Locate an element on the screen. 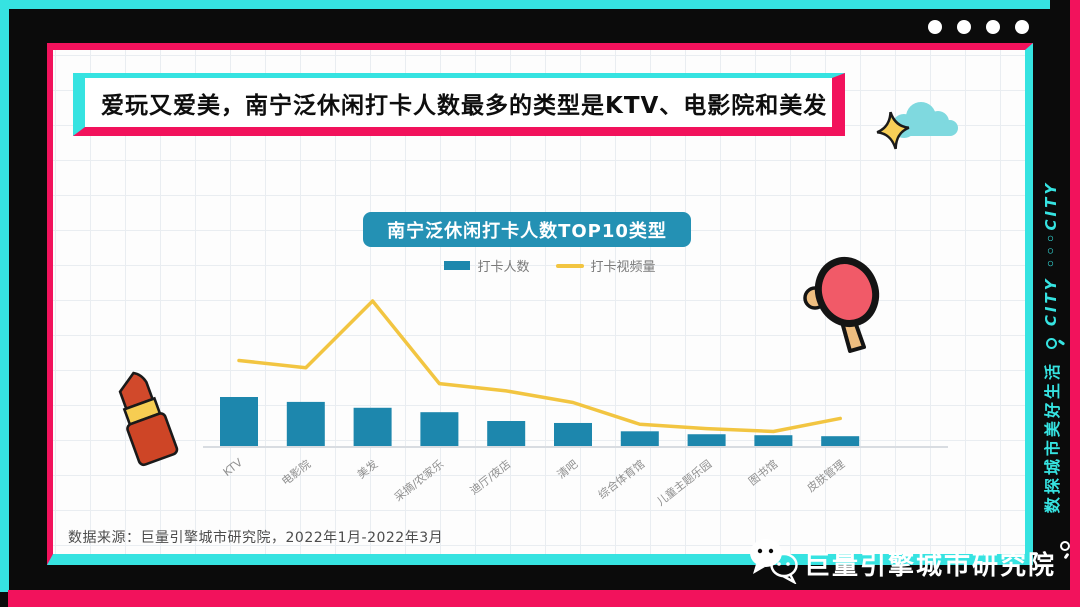  ping-pong-paddle-icon is located at coordinates (841, 305).